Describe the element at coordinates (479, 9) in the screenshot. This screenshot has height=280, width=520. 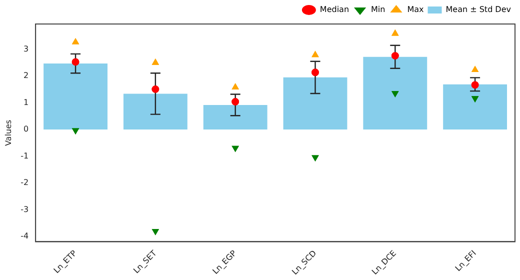
I see `legend-label: Mean ± Std Dev` at that location.